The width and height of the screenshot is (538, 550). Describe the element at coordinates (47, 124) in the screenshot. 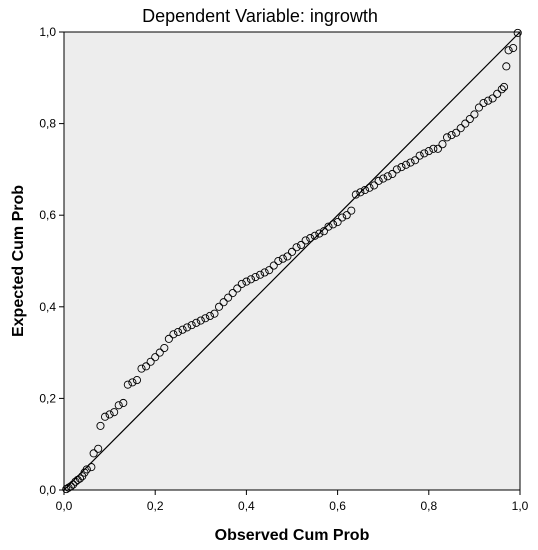

I see `y-tick-label: 0,8` at that location.